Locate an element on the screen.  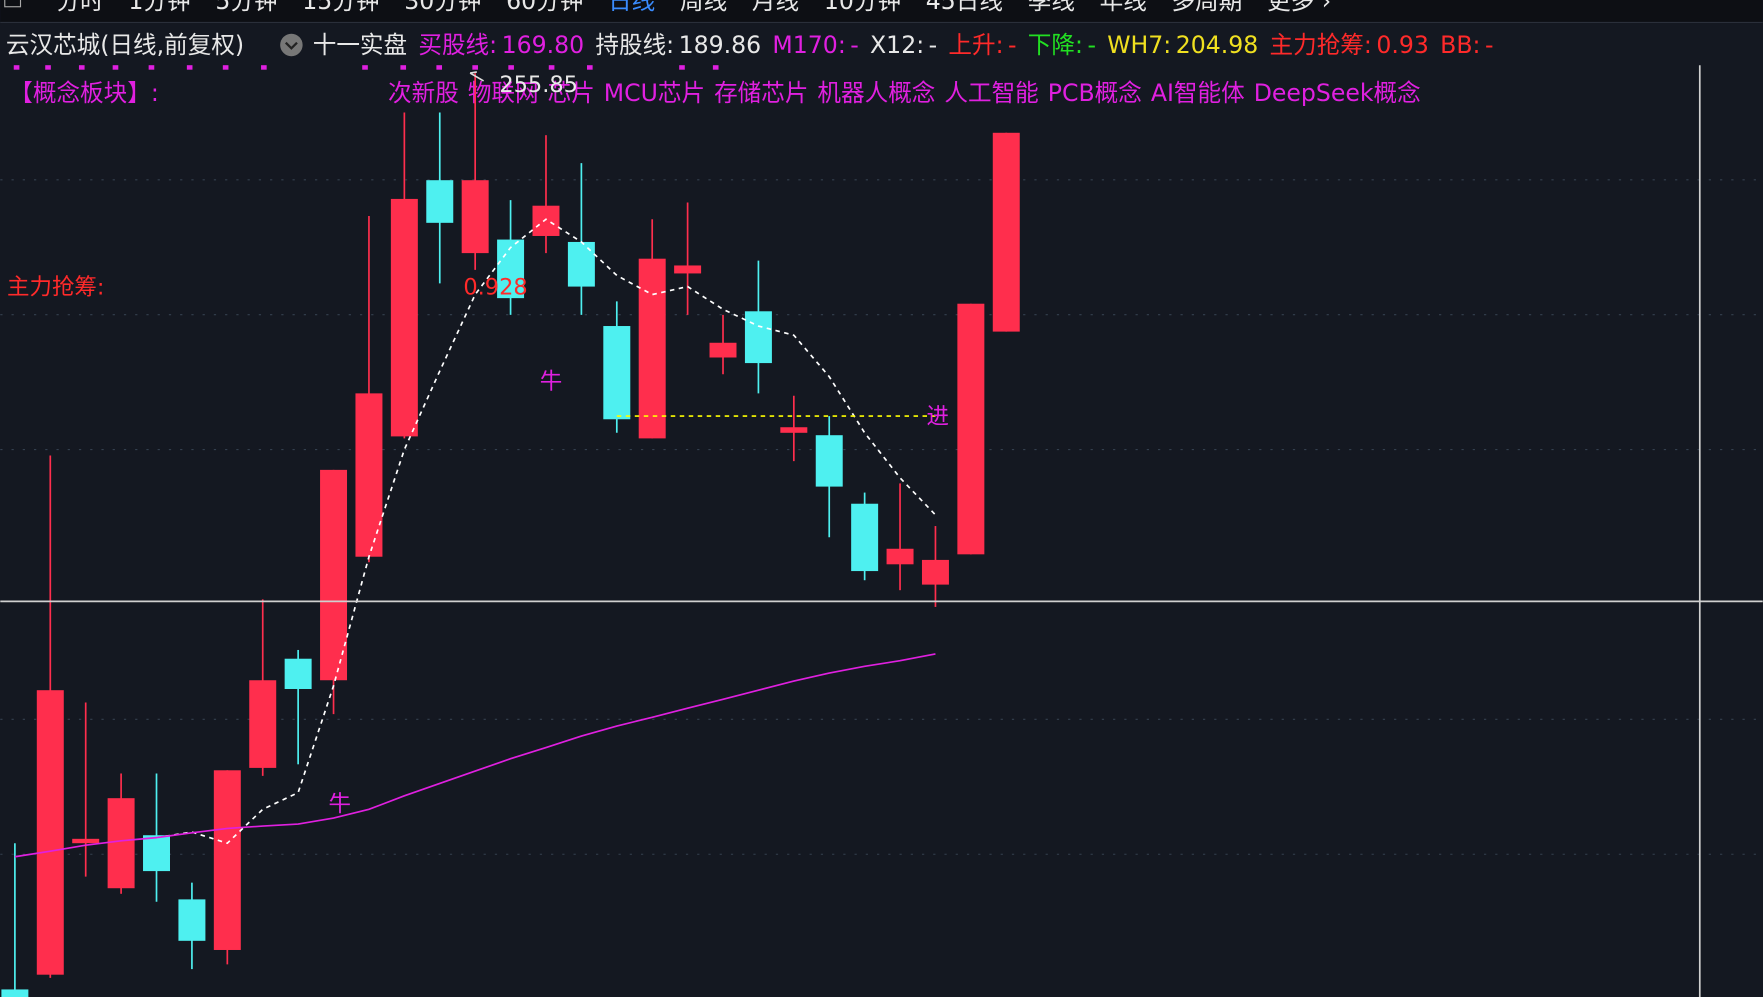
stock-name: 云汉芯城(日线,前复权) is located at coordinates (125, 45).